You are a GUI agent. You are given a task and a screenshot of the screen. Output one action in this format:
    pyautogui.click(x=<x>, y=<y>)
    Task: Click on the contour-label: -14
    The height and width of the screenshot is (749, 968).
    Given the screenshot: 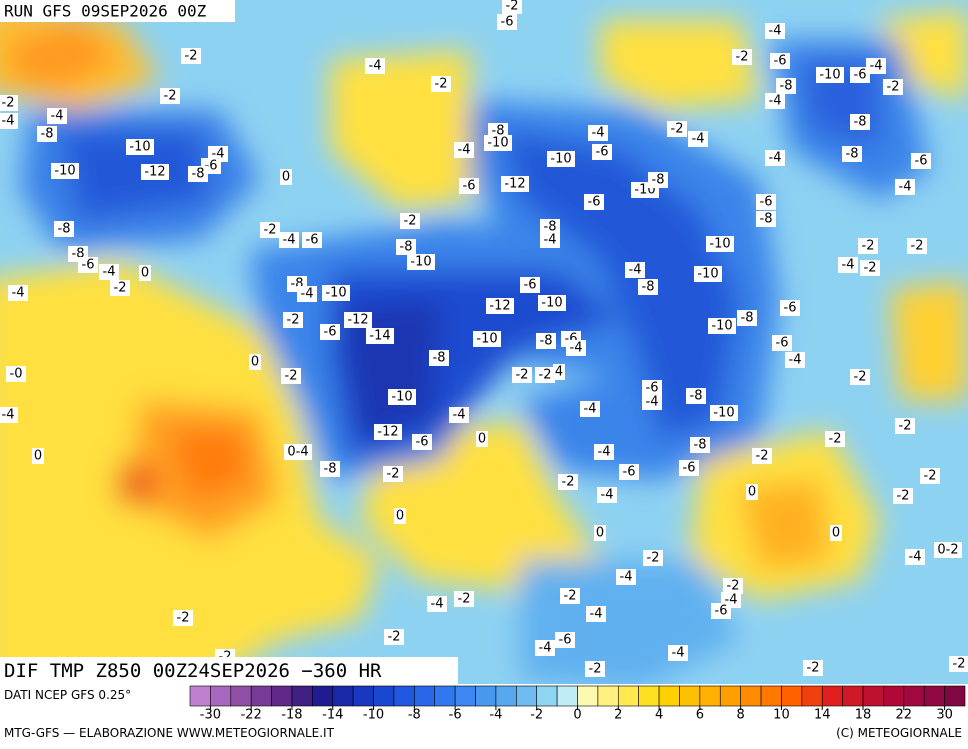 What is the action you would take?
    pyautogui.click(x=379, y=336)
    